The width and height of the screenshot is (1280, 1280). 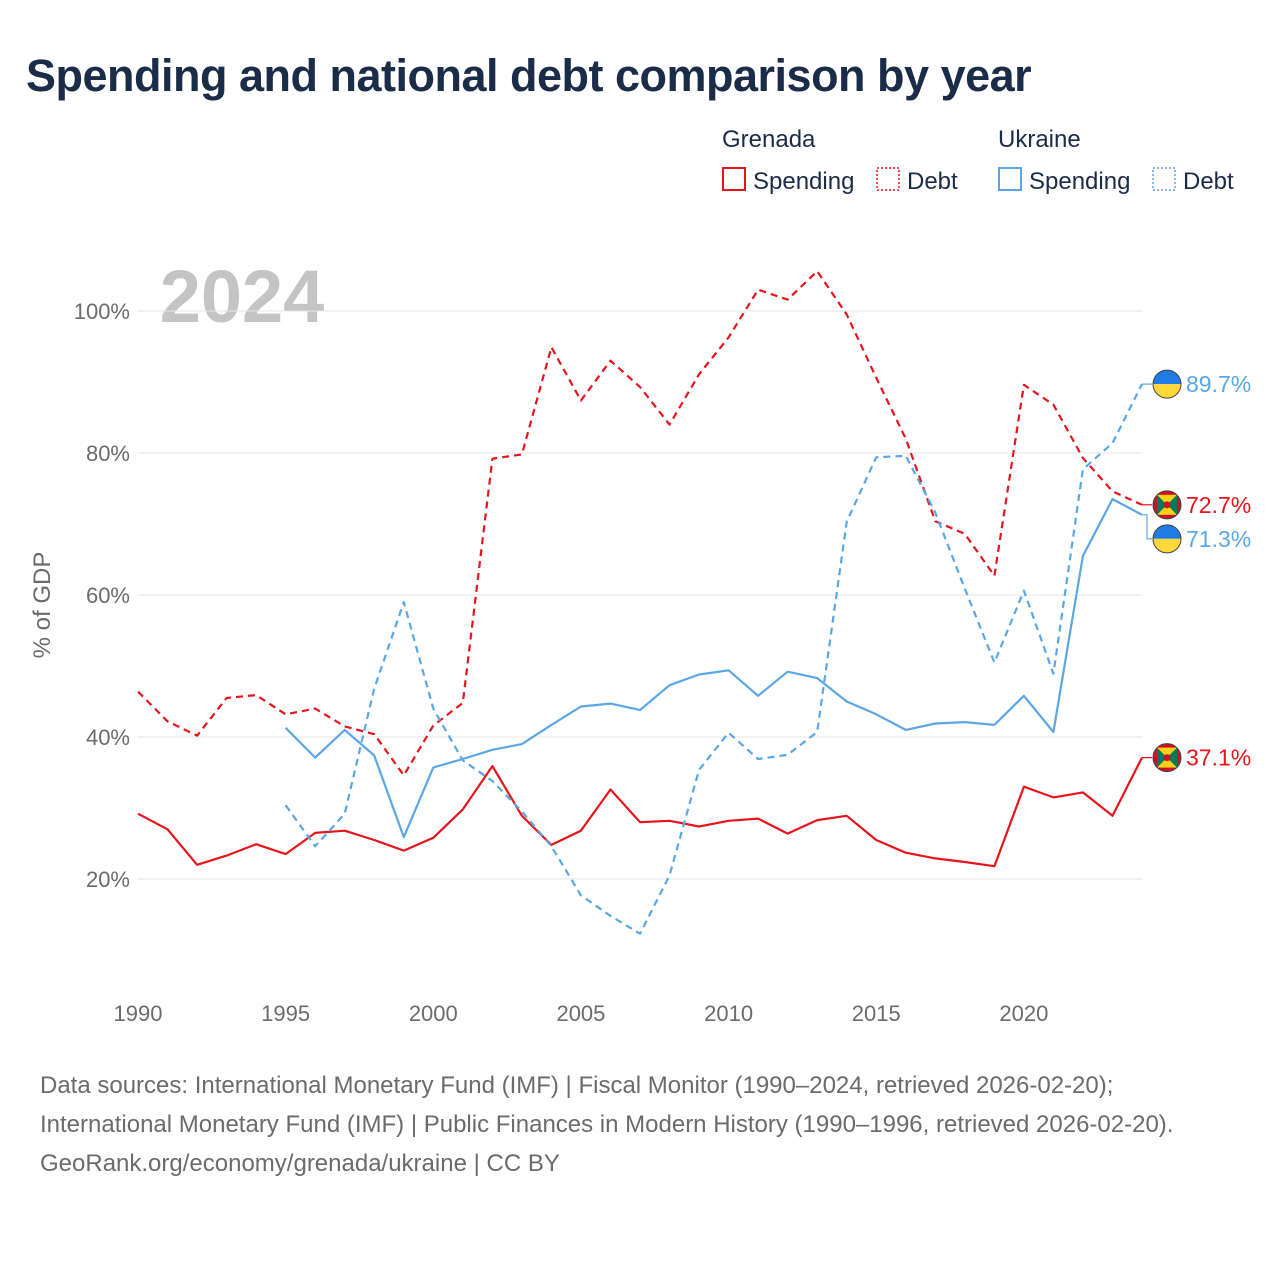 What do you see at coordinates (285, 1013) in the screenshot?
I see `x-tick-label: 1995` at bounding box center [285, 1013].